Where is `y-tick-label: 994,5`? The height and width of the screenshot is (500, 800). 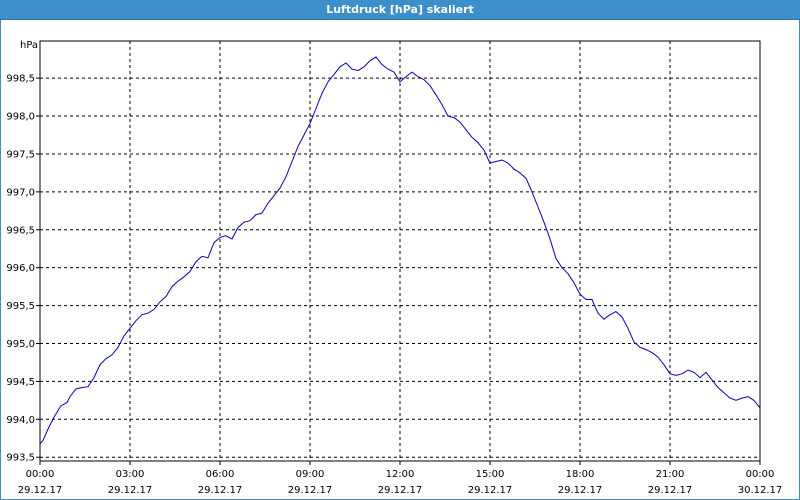 y-tick-label: 994,5 is located at coordinates (20, 382).